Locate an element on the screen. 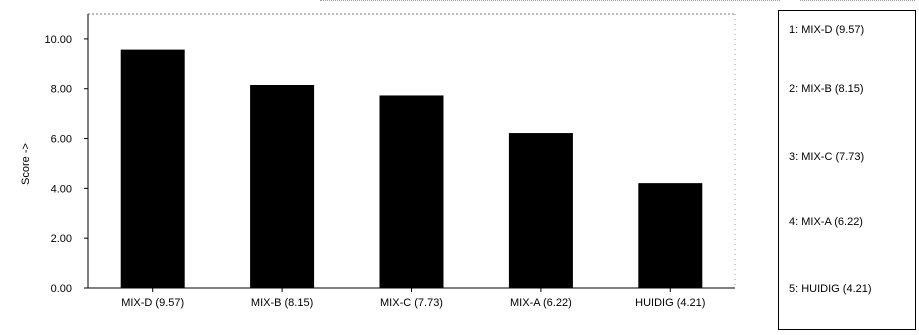 The image size is (919, 335). x-tick-label: MIX-C (7.73) is located at coordinates (411, 303).